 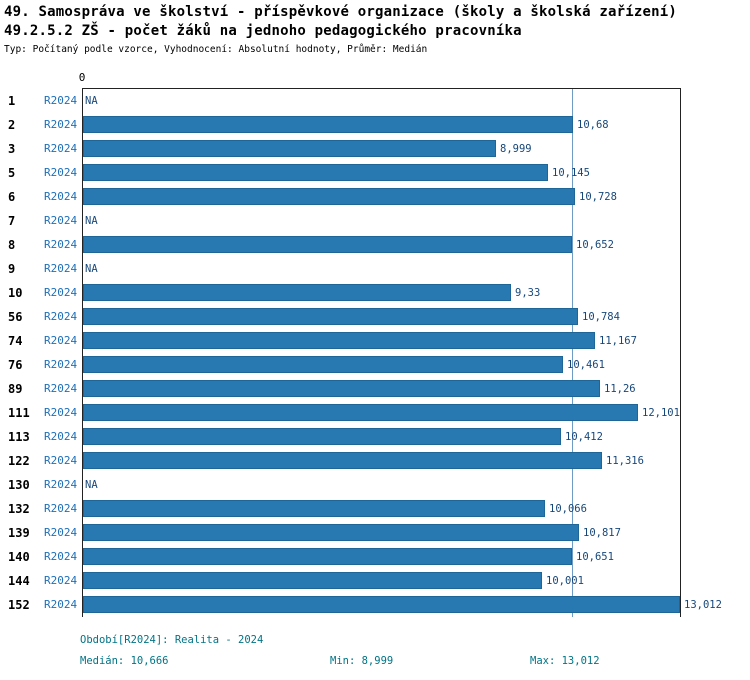 What do you see at coordinates (584, 437) in the screenshot?
I see `value-label: 10,412` at bounding box center [584, 437].